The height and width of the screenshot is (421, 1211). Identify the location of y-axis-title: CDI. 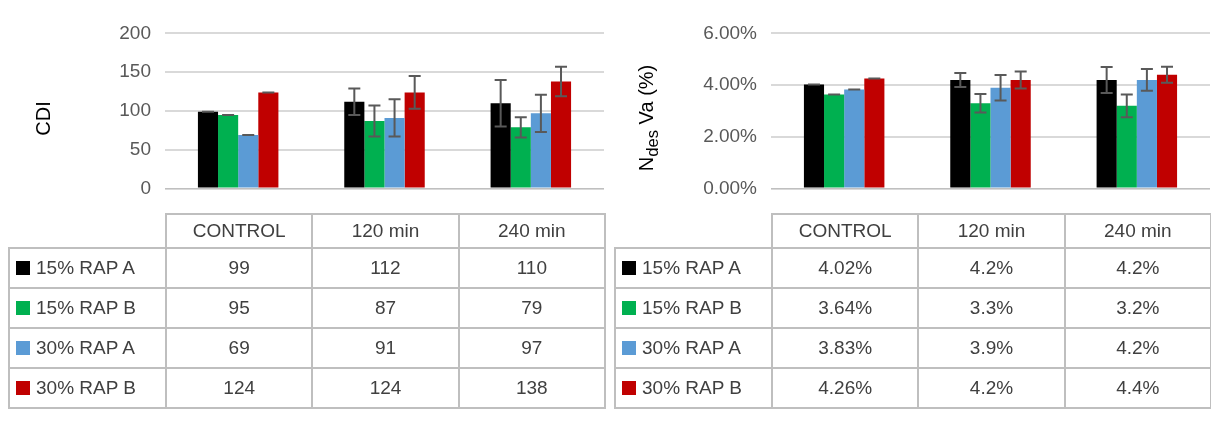
(43, 118).